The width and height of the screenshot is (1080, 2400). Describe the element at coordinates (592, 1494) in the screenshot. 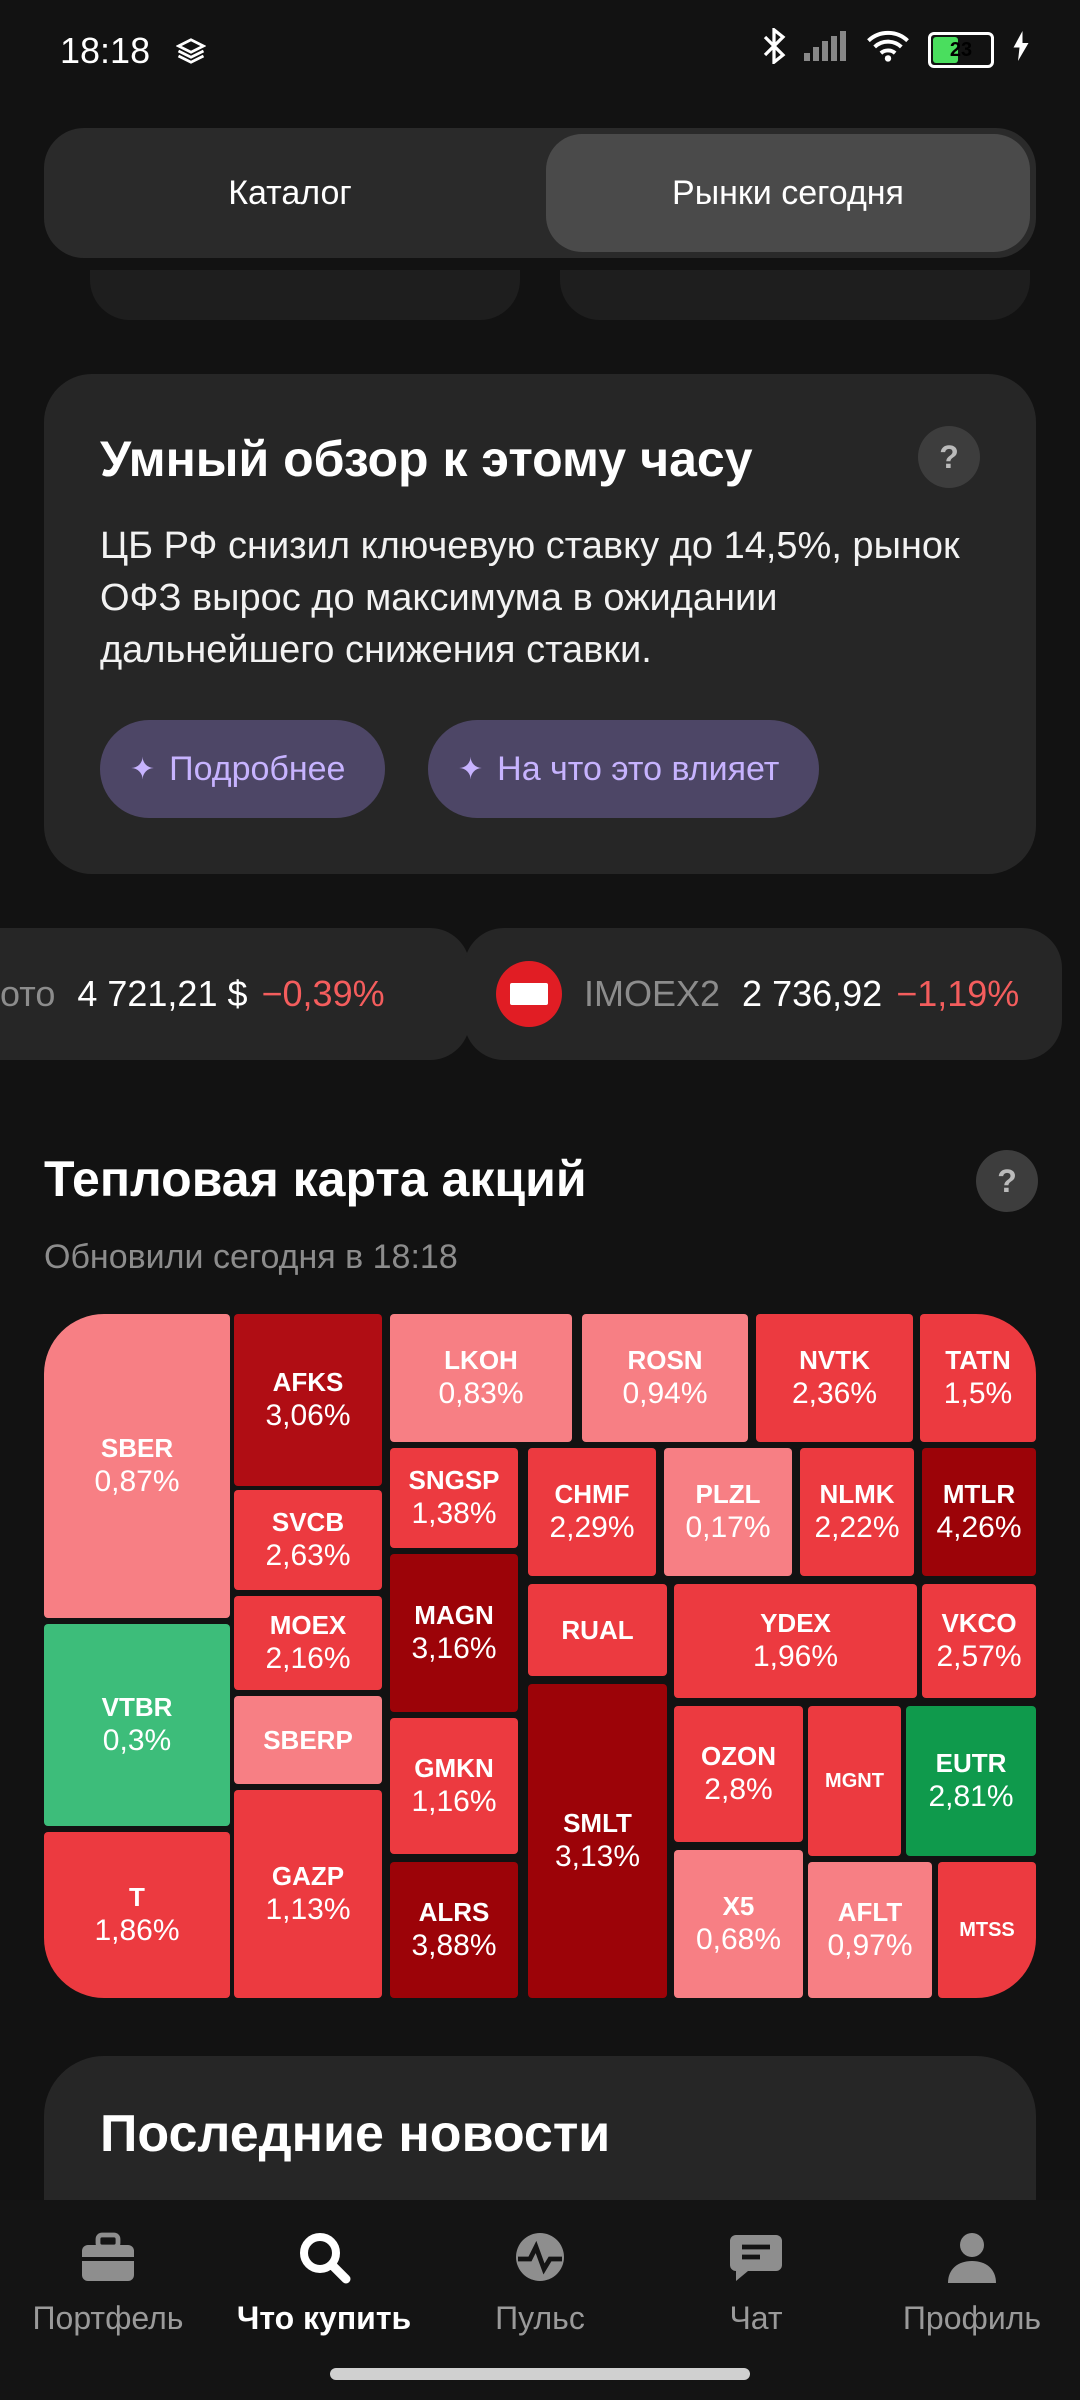

I see `tile-ticker: CHMF` at that location.